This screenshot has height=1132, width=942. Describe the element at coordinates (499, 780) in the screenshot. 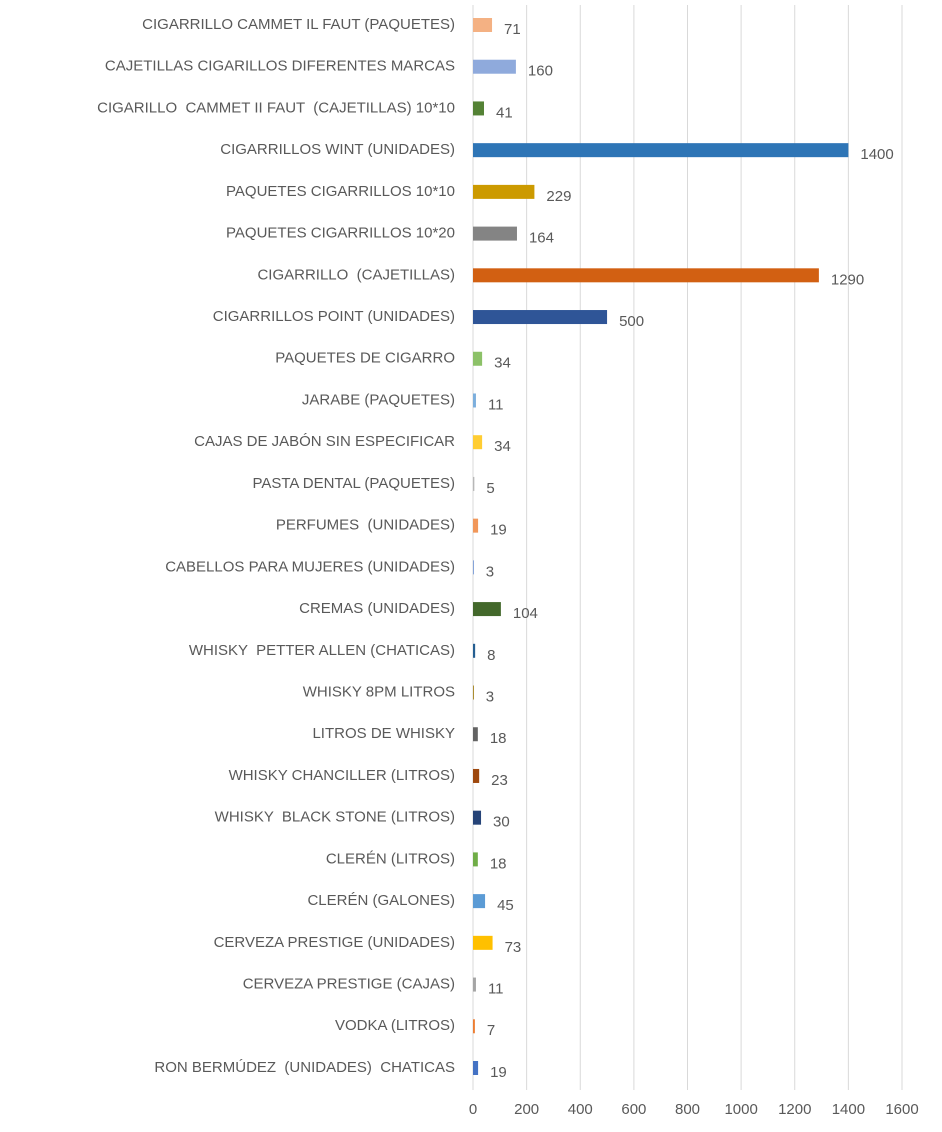

I see `data-label: 23` at that location.